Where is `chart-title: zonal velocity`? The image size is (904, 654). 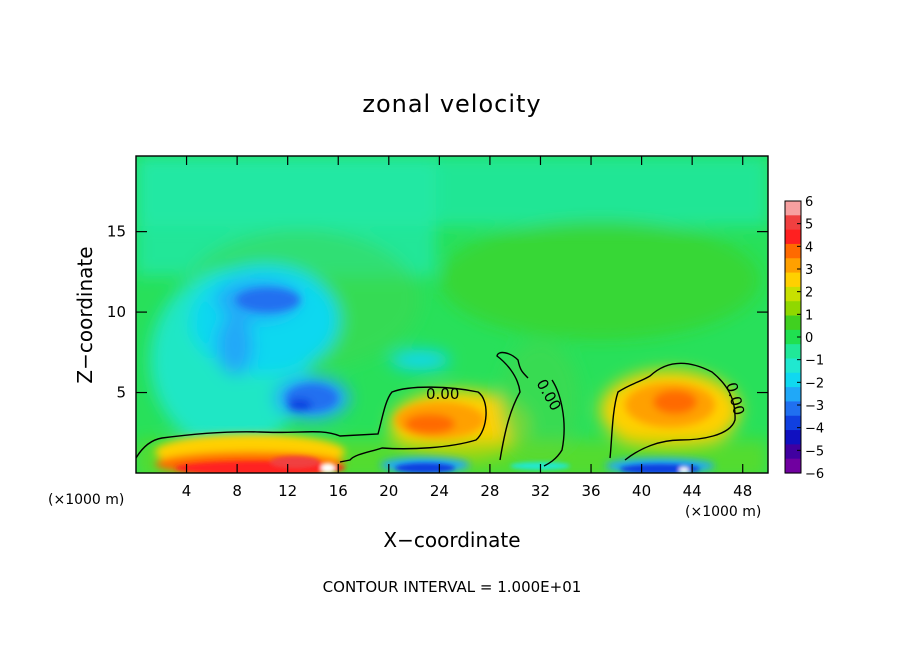 chart-title: zonal velocity is located at coordinates (451, 104).